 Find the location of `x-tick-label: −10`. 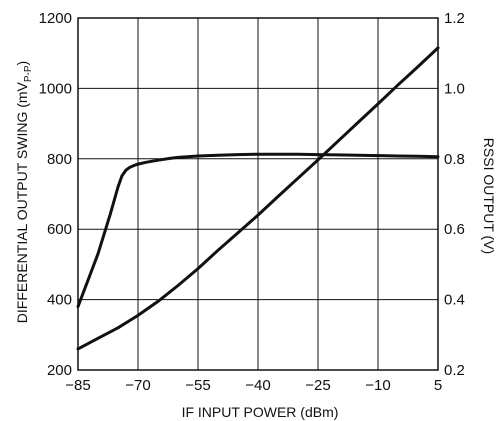

x-tick-label: −10 is located at coordinates (377, 385).